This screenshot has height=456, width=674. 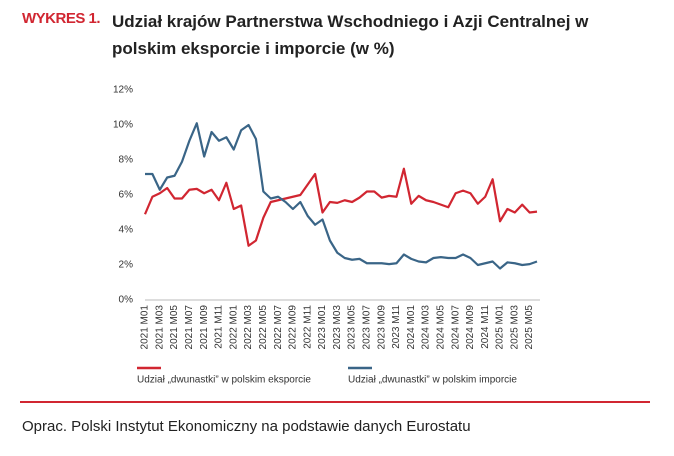 What do you see at coordinates (367, 327) in the screenshot?
I see `x-tick-label: 2023 M07` at bounding box center [367, 327].